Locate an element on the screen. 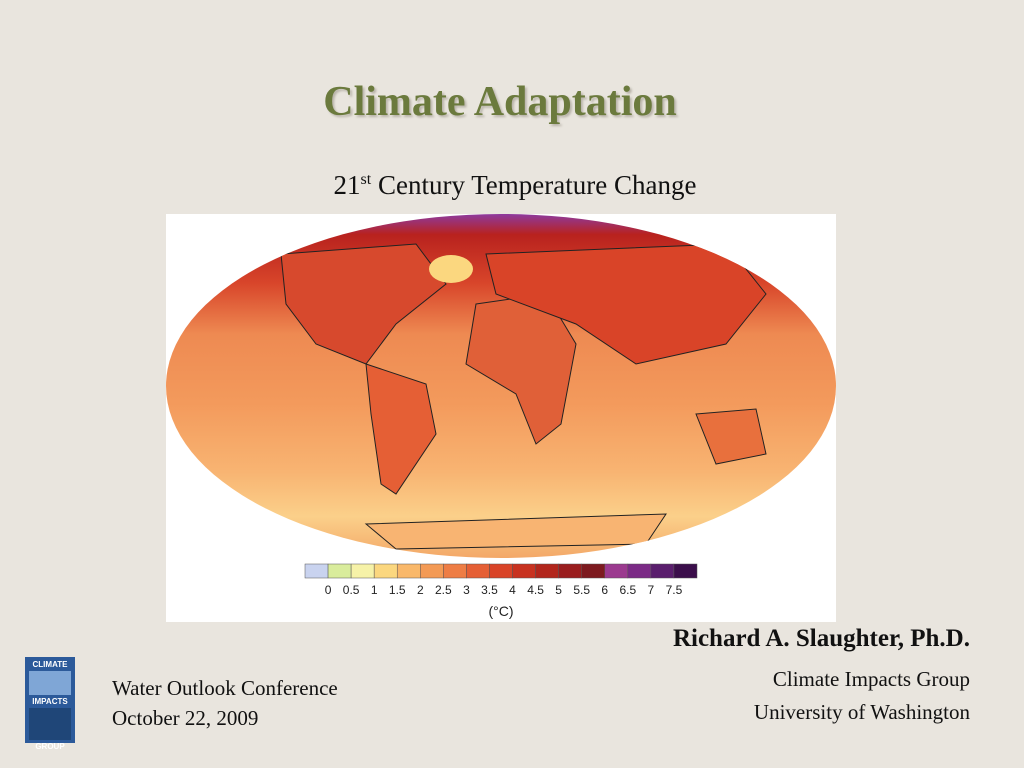  logo-line2: IMPACTS is located at coordinates (50, 701).